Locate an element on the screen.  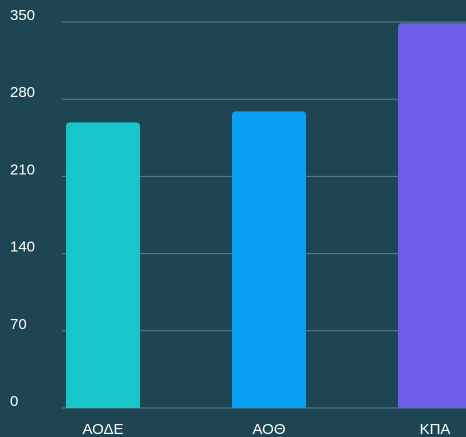
x-tick-label: ΑΟΘ is located at coordinates (268, 429).